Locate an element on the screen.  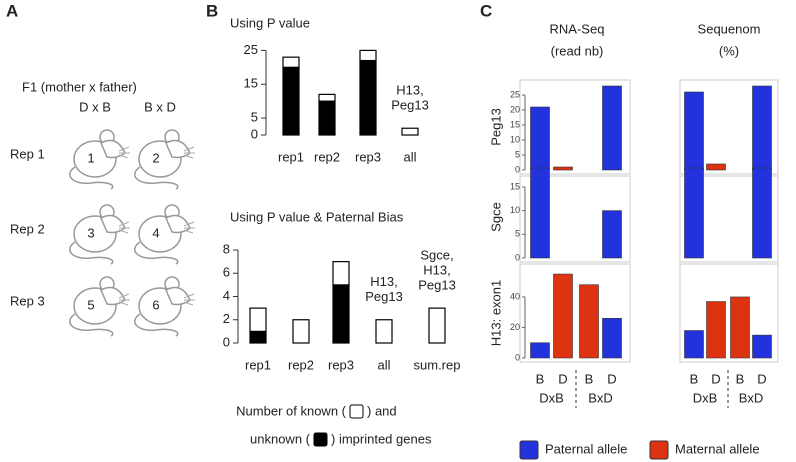
cross-label: D x B is located at coordinates (95, 106).